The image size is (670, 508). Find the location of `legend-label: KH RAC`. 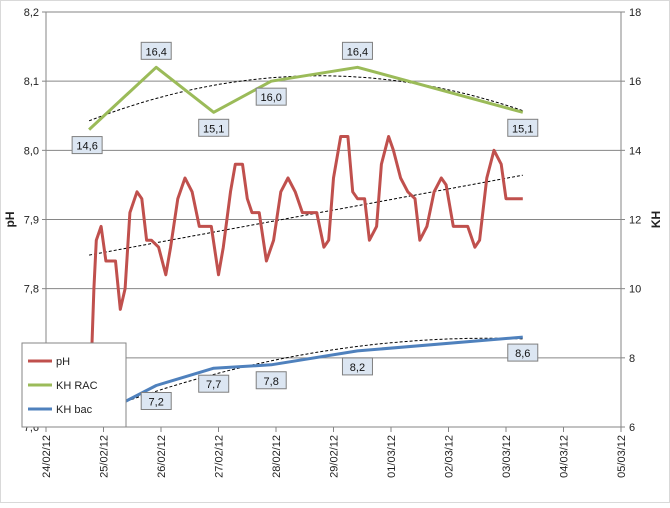

legend-label: KH RAC is located at coordinates (77, 386).